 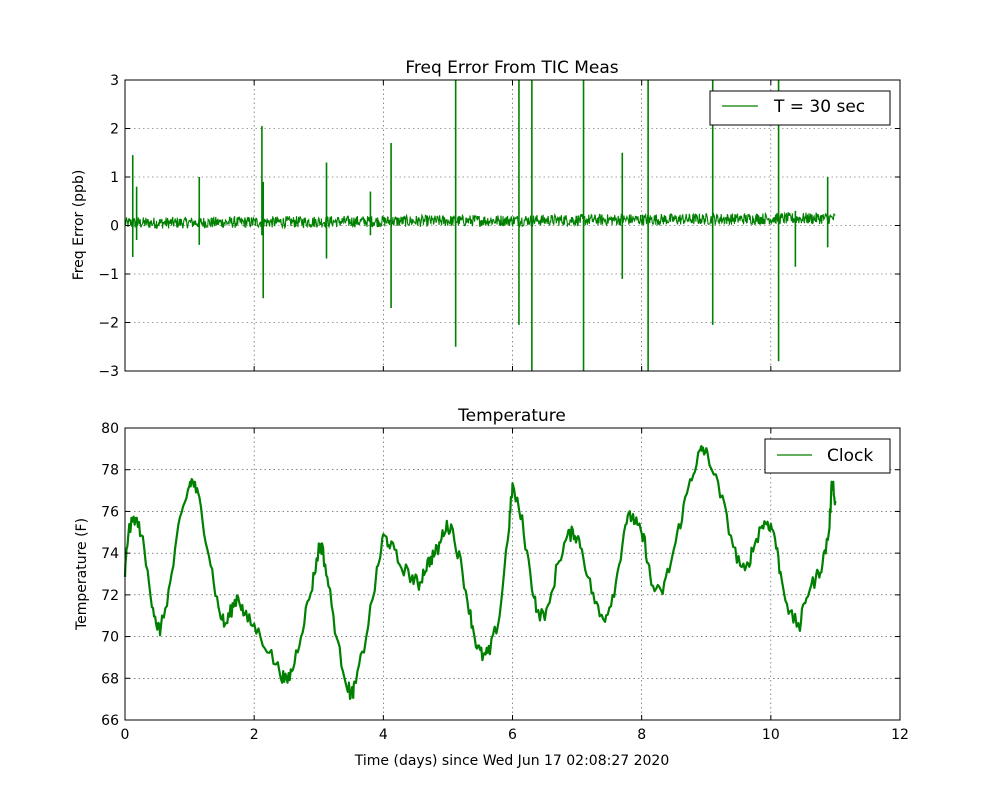 I want to click on x-tick-label: 2, so click(x=254, y=735).